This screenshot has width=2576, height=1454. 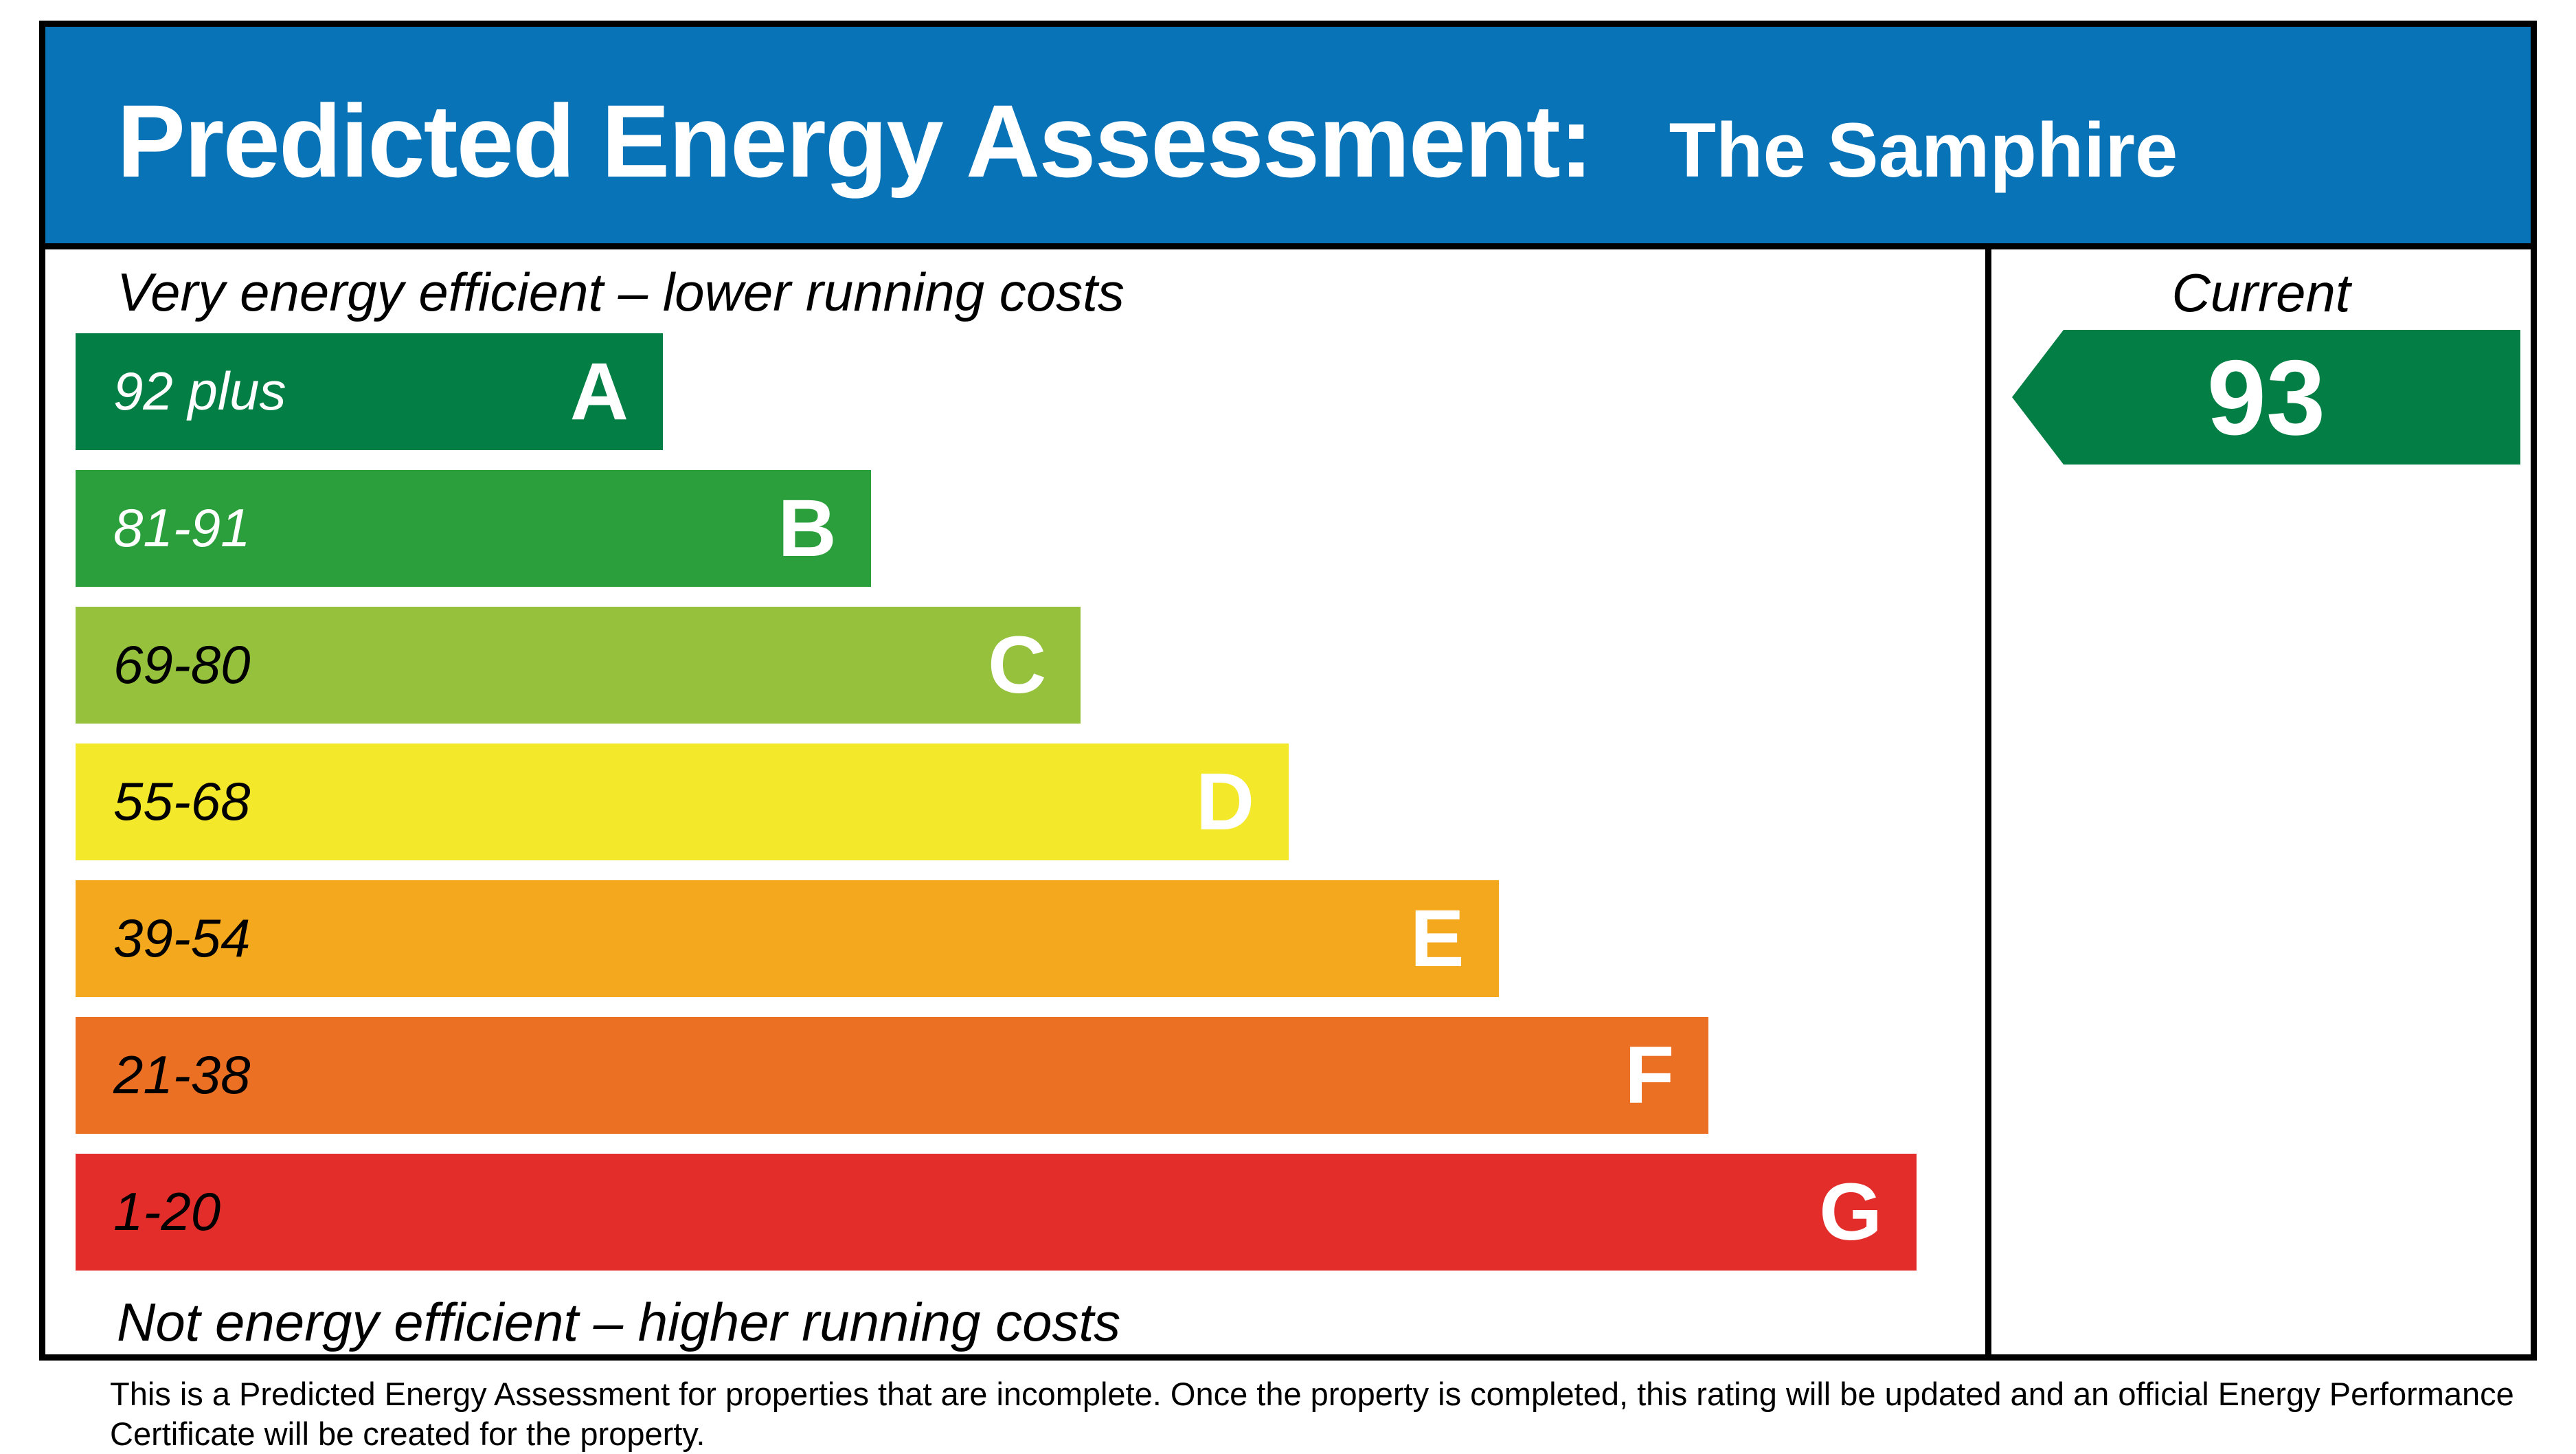 What do you see at coordinates (199, 391) in the screenshot?
I see `band-range-label: 92 plus` at bounding box center [199, 391].